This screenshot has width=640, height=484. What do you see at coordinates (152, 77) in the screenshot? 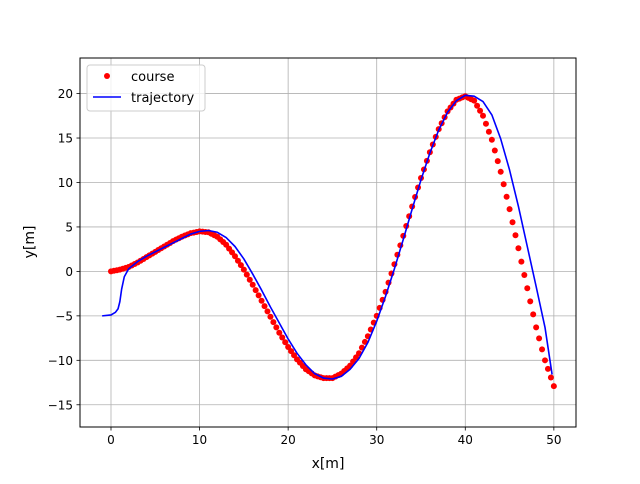
I see `legend-course-label: course` at bounding box center [152, 77].